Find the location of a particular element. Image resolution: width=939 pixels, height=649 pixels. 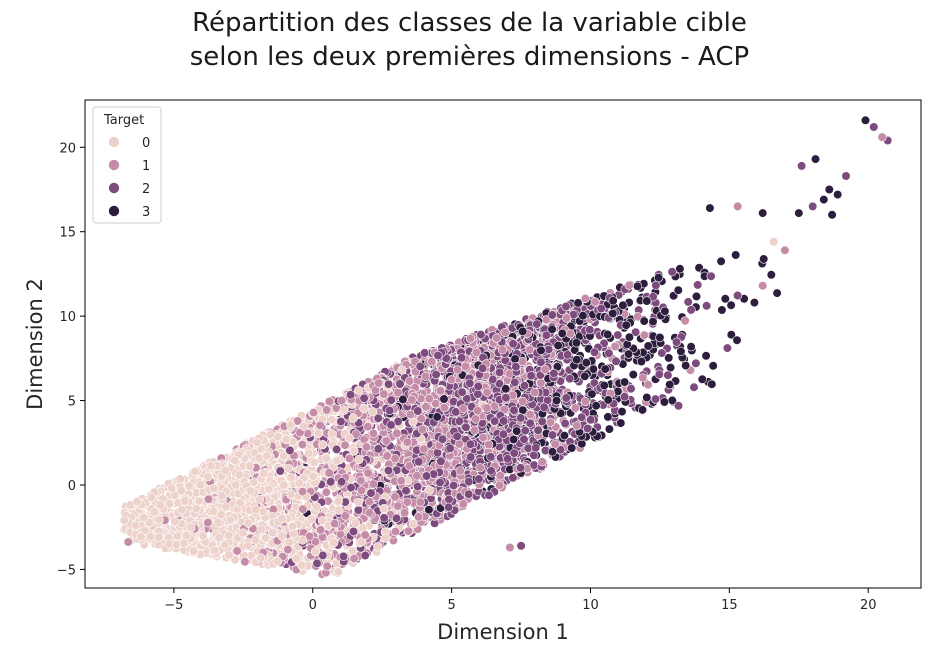

legend-box is located at coordinates (127, 165).